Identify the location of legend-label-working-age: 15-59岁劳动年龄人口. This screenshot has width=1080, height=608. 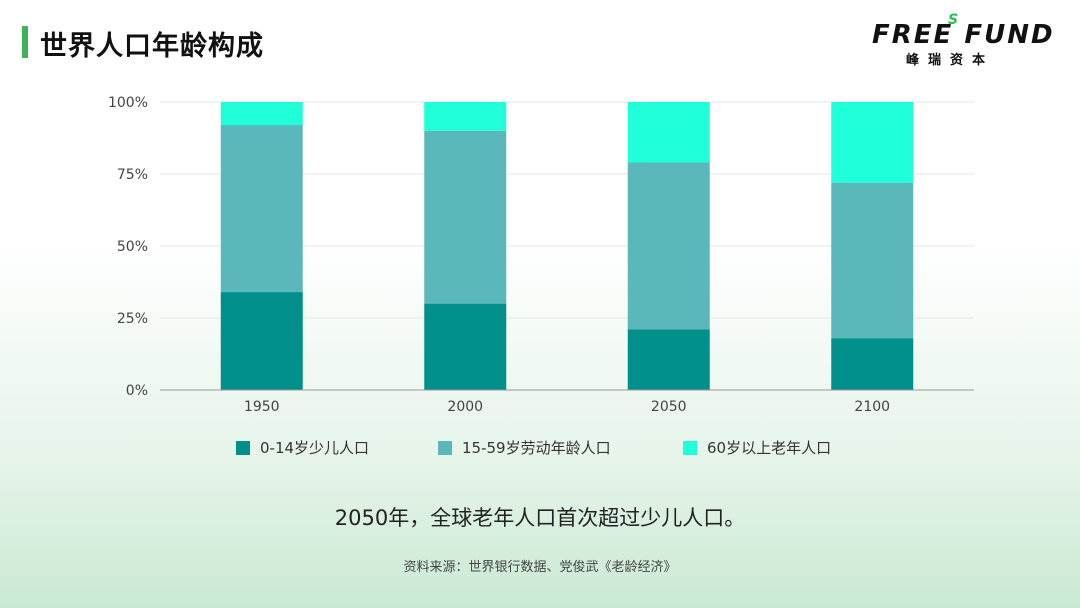
(536, 448).